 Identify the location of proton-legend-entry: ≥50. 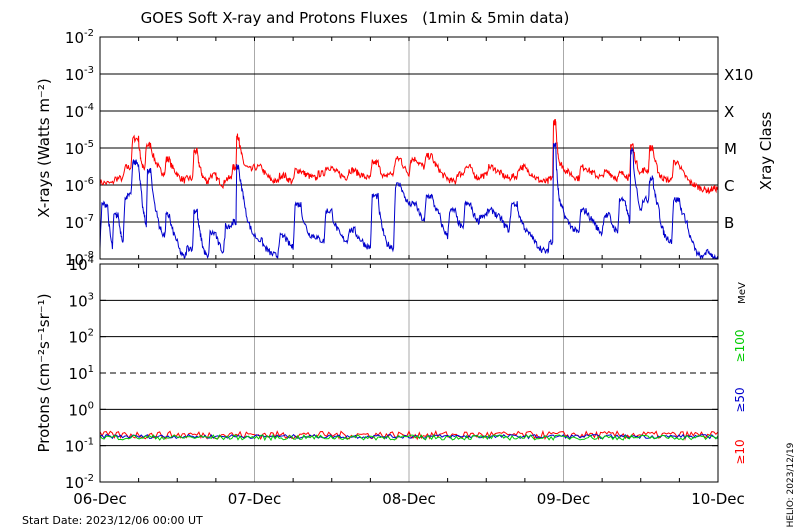
(740, 399).